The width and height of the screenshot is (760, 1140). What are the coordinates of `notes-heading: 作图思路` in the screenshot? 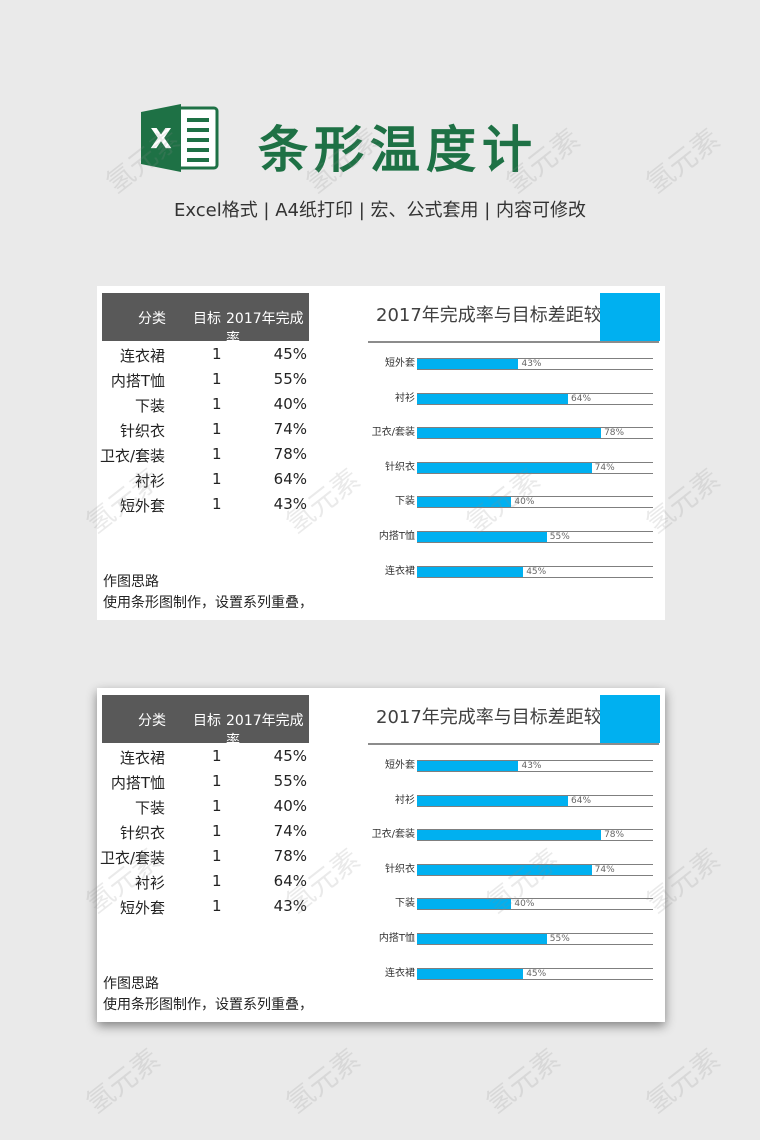 It's located at (131, 984).